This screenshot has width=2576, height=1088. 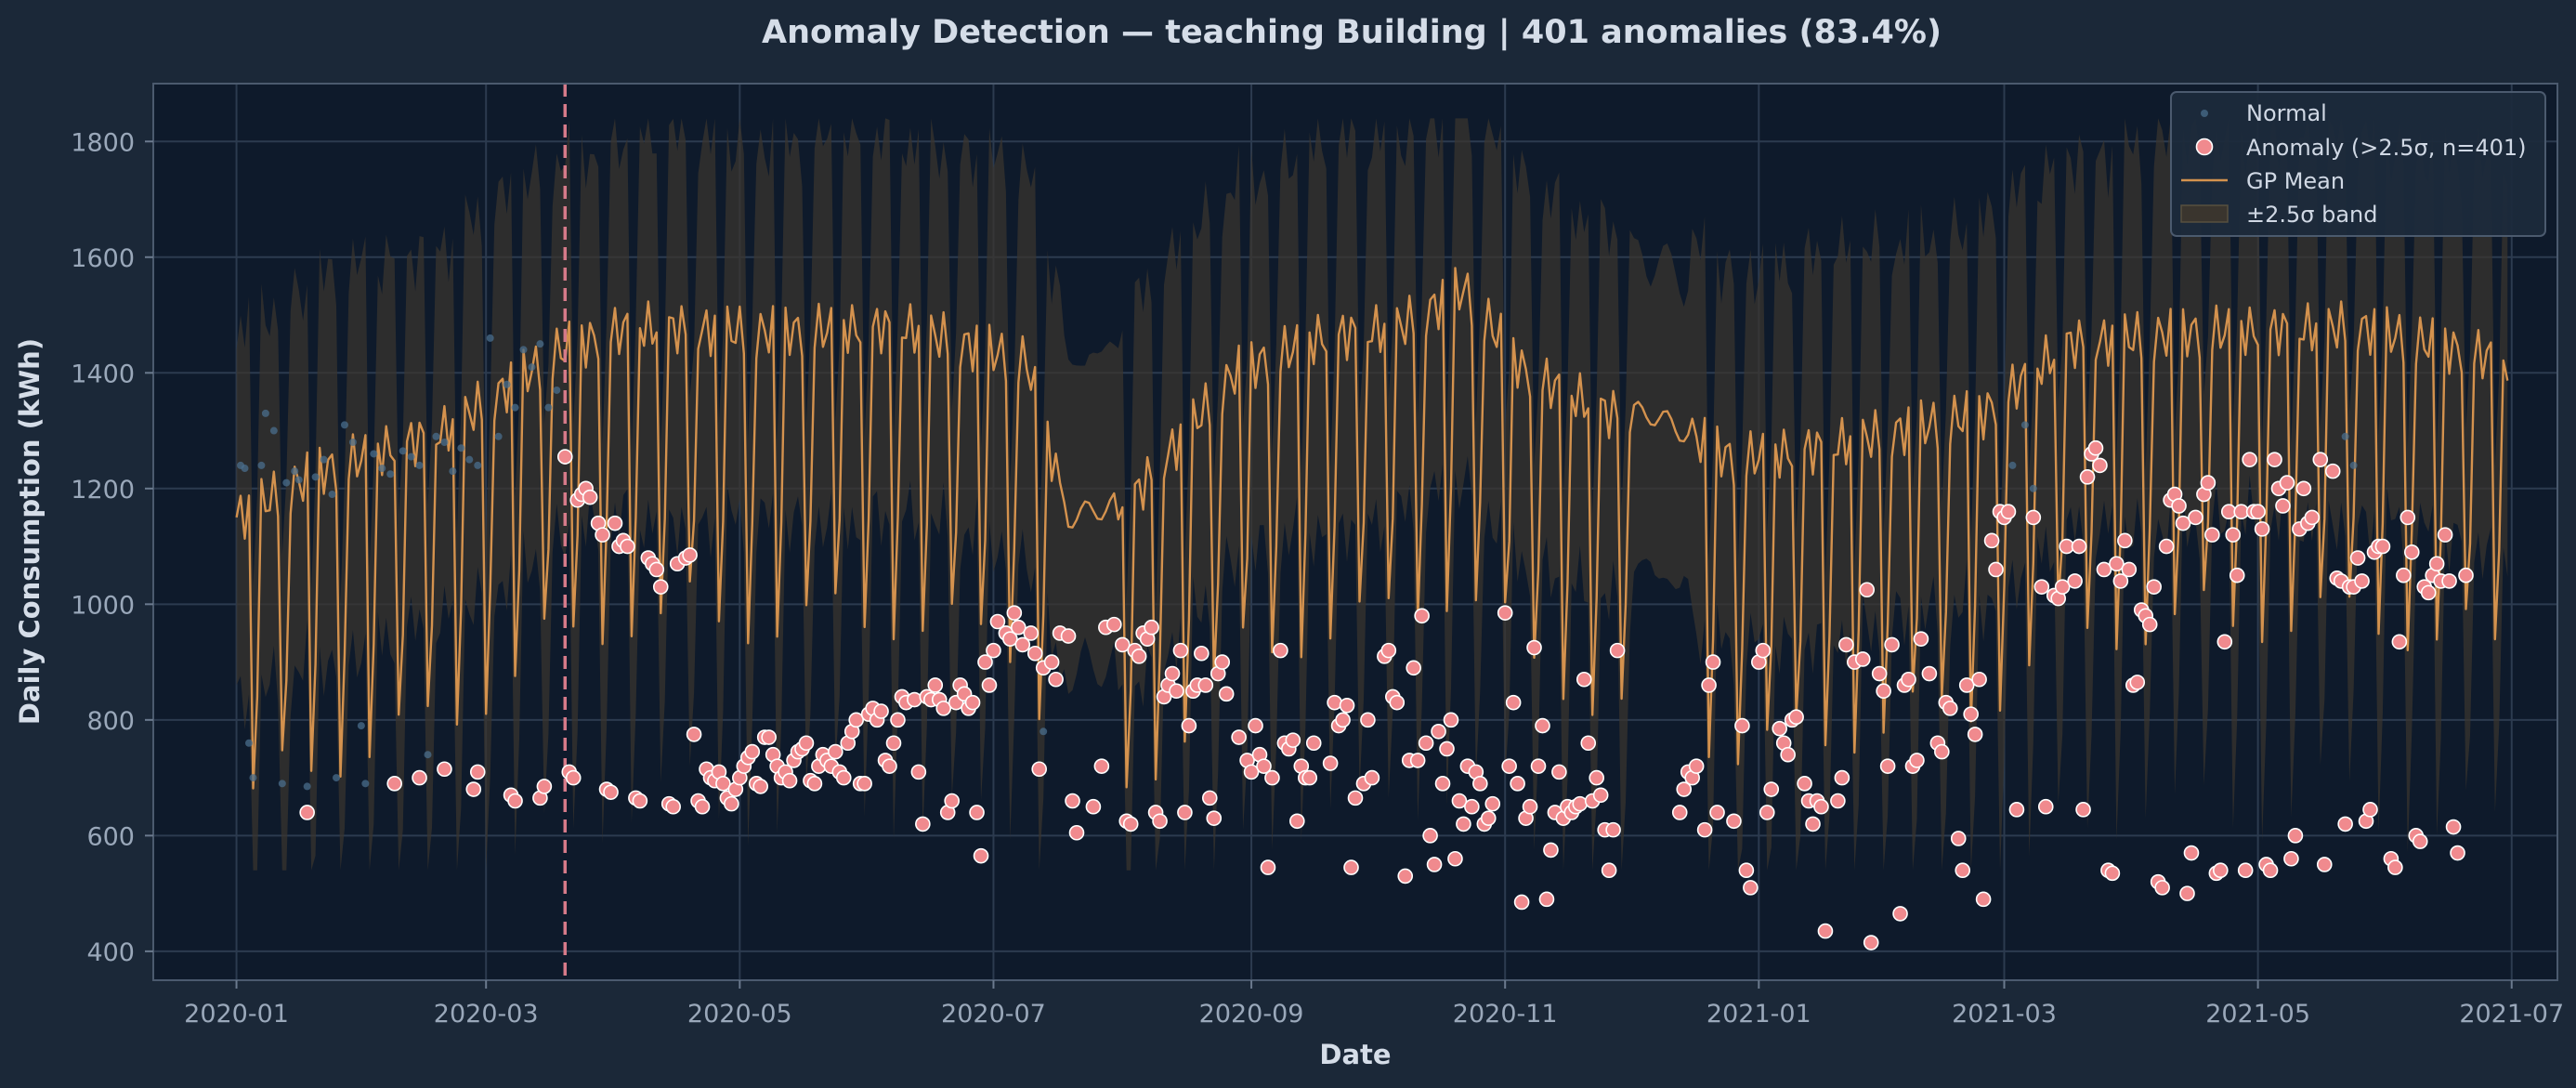 What do you see at coordinates (111, 721) in the screenshot?
I see `y-tick-label: 800` at bounding box center [111, 721].